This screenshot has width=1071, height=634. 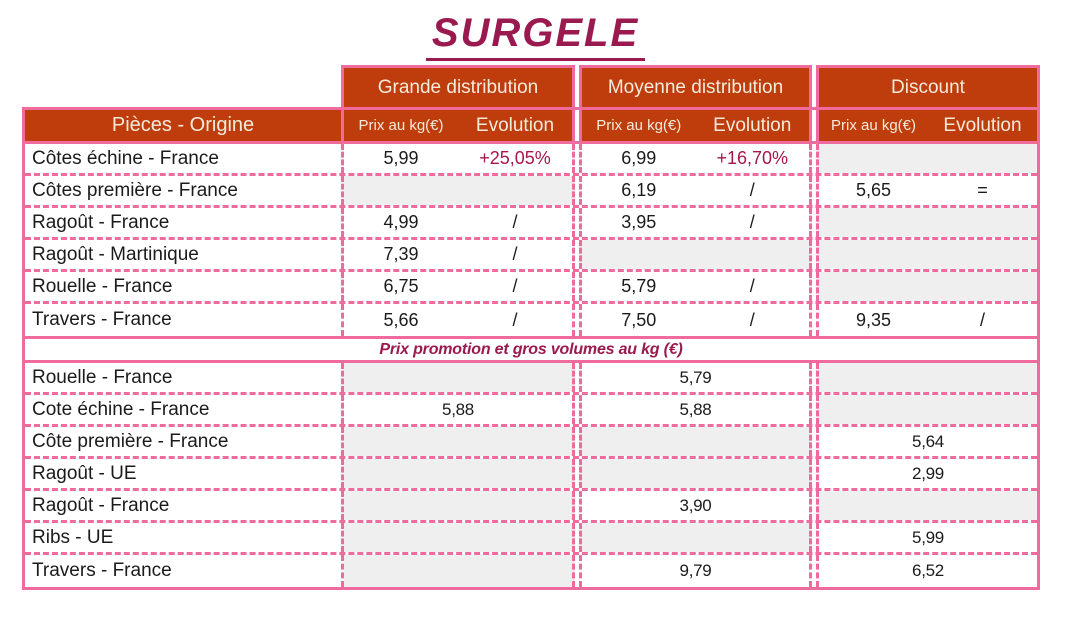 What do you see at coordinates (184, 505) in the screenshot?
I see `row-label: Ragoût - France` at bounding box center [184, 505].